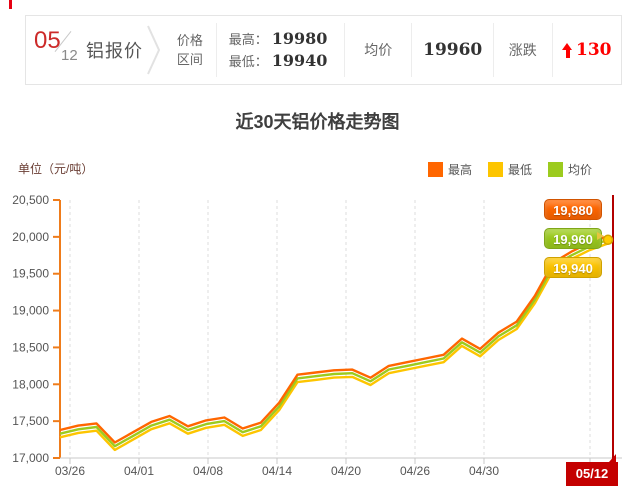 The width and height of the screenshot is (635, 497). What do you see at coordinates (114, 51) in the screenshot?
I see `quote-title: 铝报价` at bounding box center [114, 51].